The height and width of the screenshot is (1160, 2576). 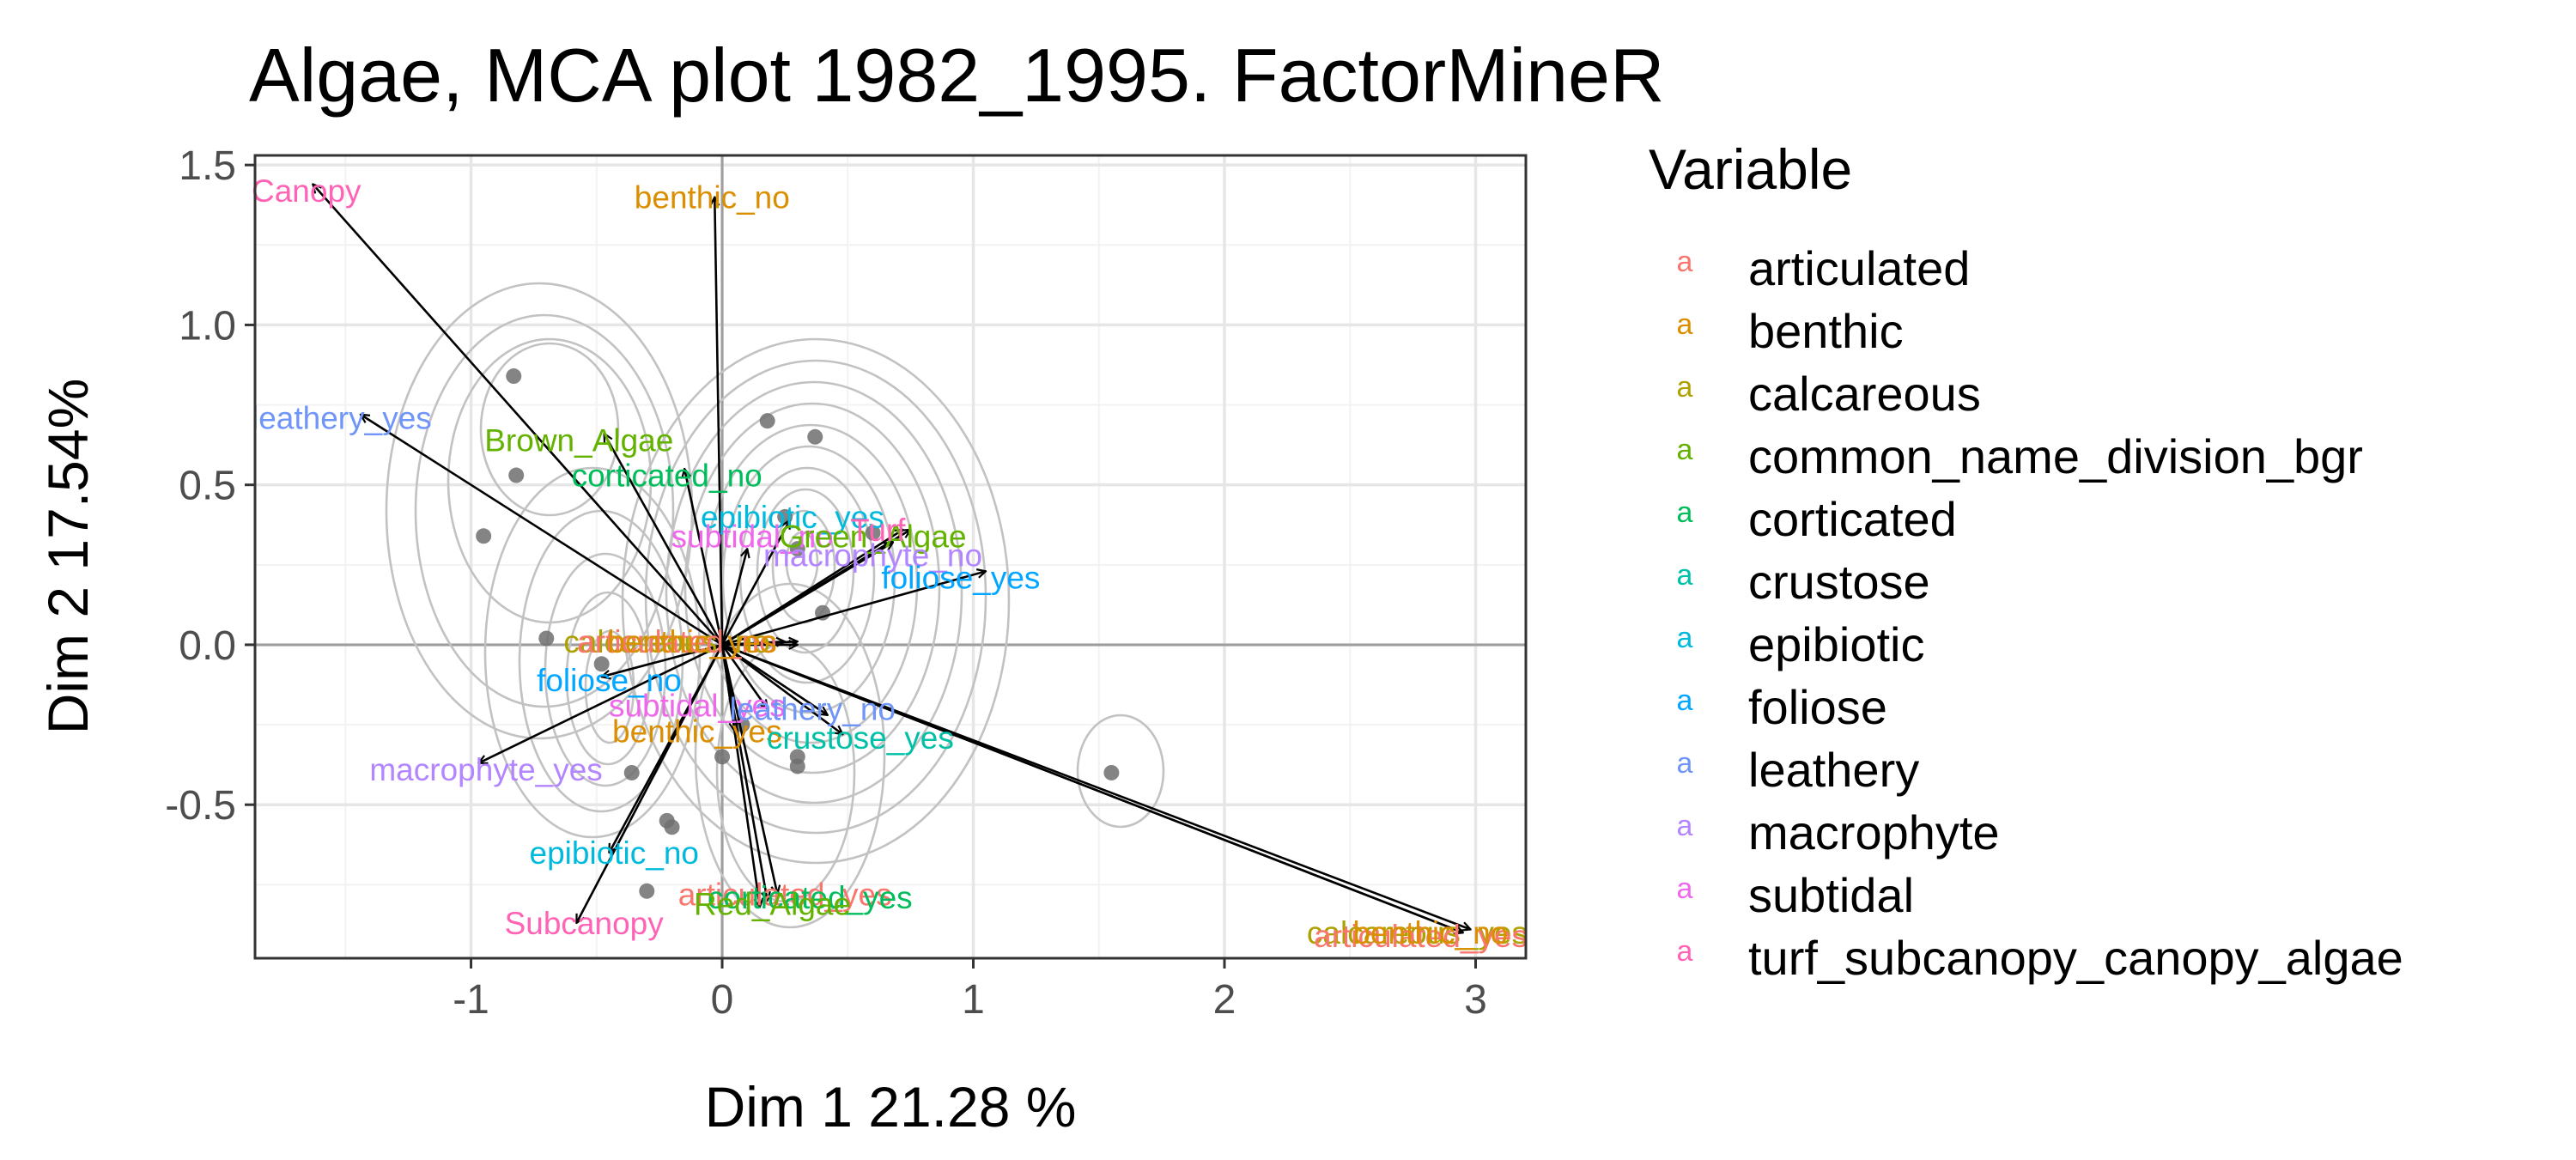 I want to click on variable-label: Subcanopy, so click(x=585, y=923).